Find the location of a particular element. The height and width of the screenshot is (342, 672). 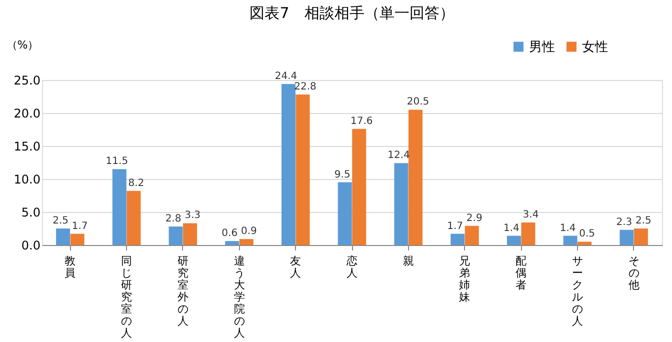

y-tick-label: 10.0 is located at coordinates (27, 179).